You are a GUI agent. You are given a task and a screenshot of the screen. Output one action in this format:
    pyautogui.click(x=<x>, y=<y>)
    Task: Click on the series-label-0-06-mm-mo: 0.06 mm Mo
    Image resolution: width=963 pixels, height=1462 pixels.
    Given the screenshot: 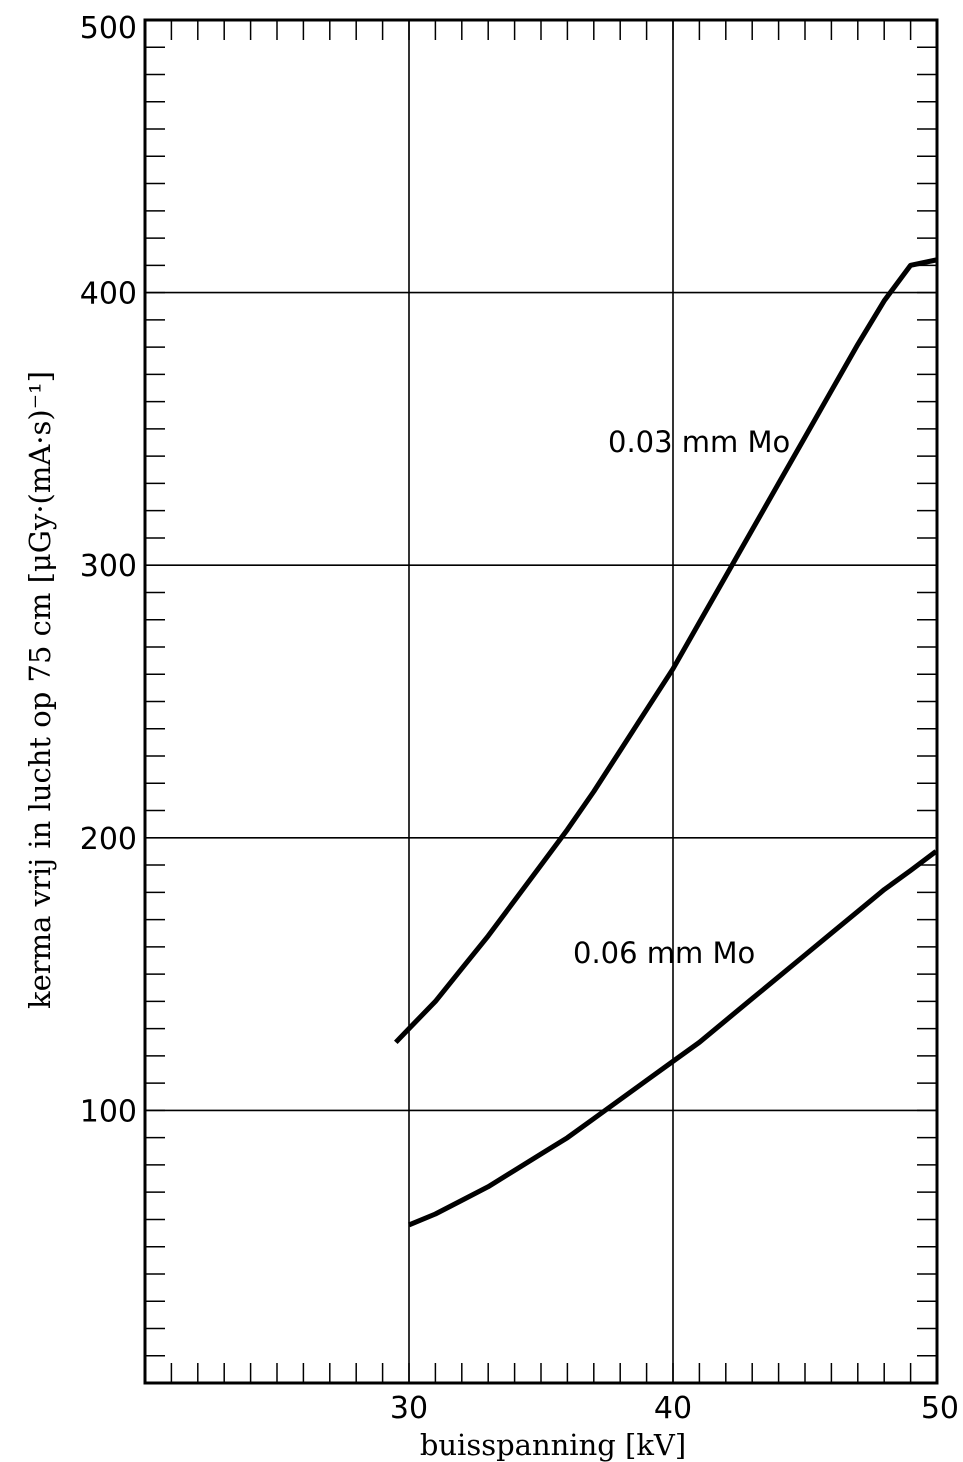 What is the action you would take?
    pyautogui.click(x=664, y=953)
    